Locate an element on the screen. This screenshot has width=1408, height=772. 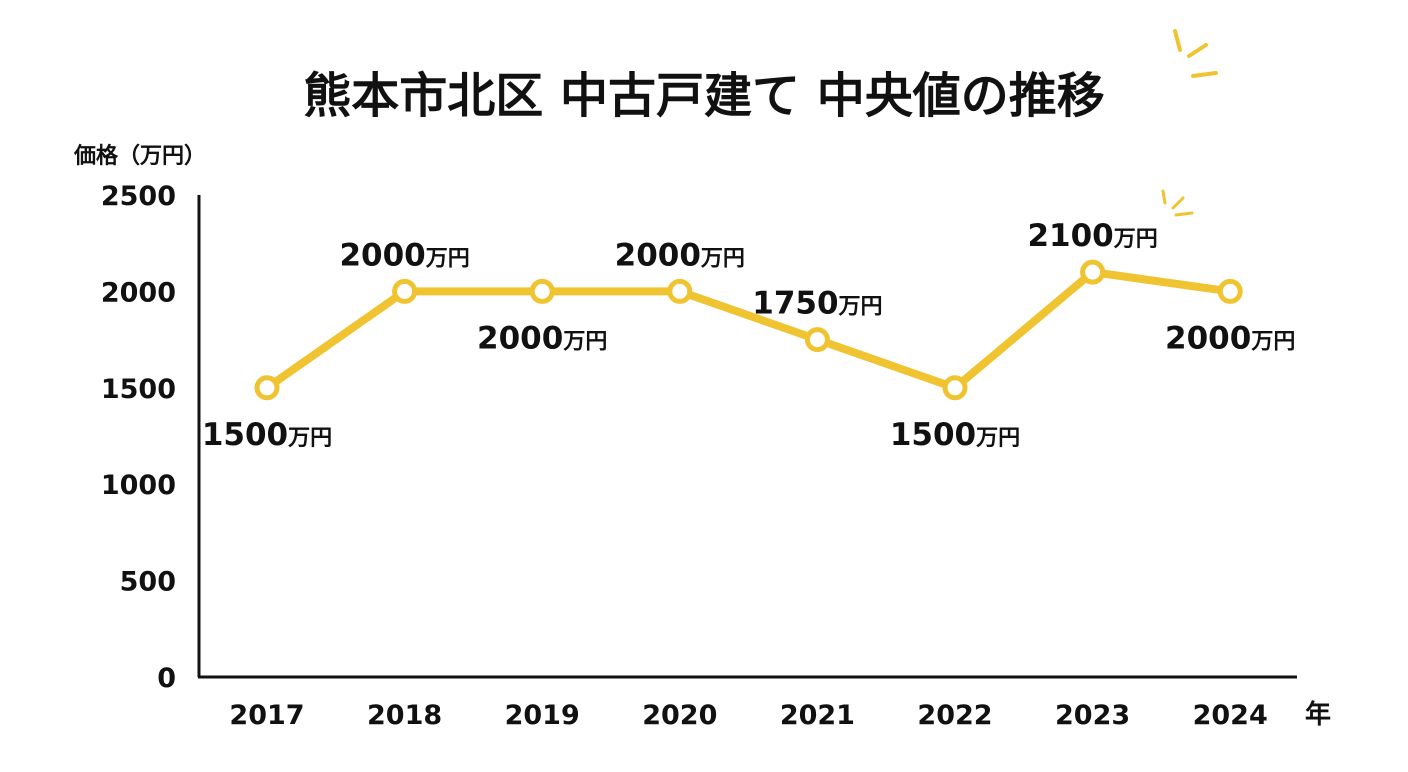
y-tick-label: 0 is located at coordinates (166, 678).